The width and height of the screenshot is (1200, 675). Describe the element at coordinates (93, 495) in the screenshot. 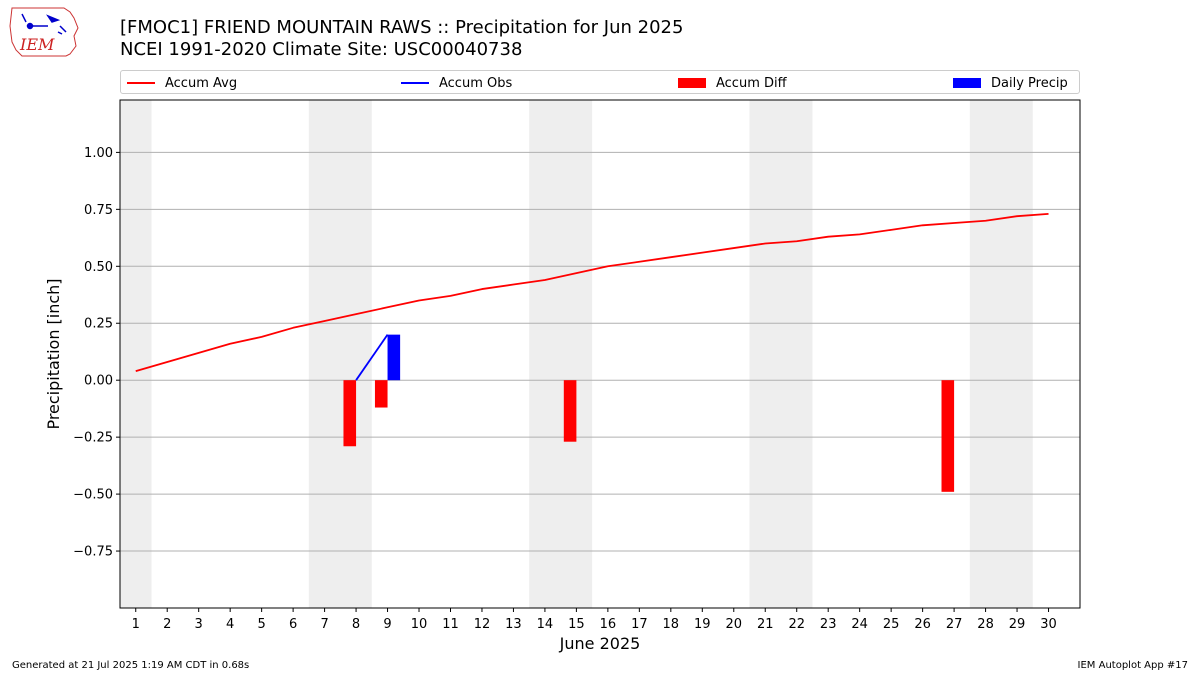

I see `y-tick-label: −0.50` at that location.